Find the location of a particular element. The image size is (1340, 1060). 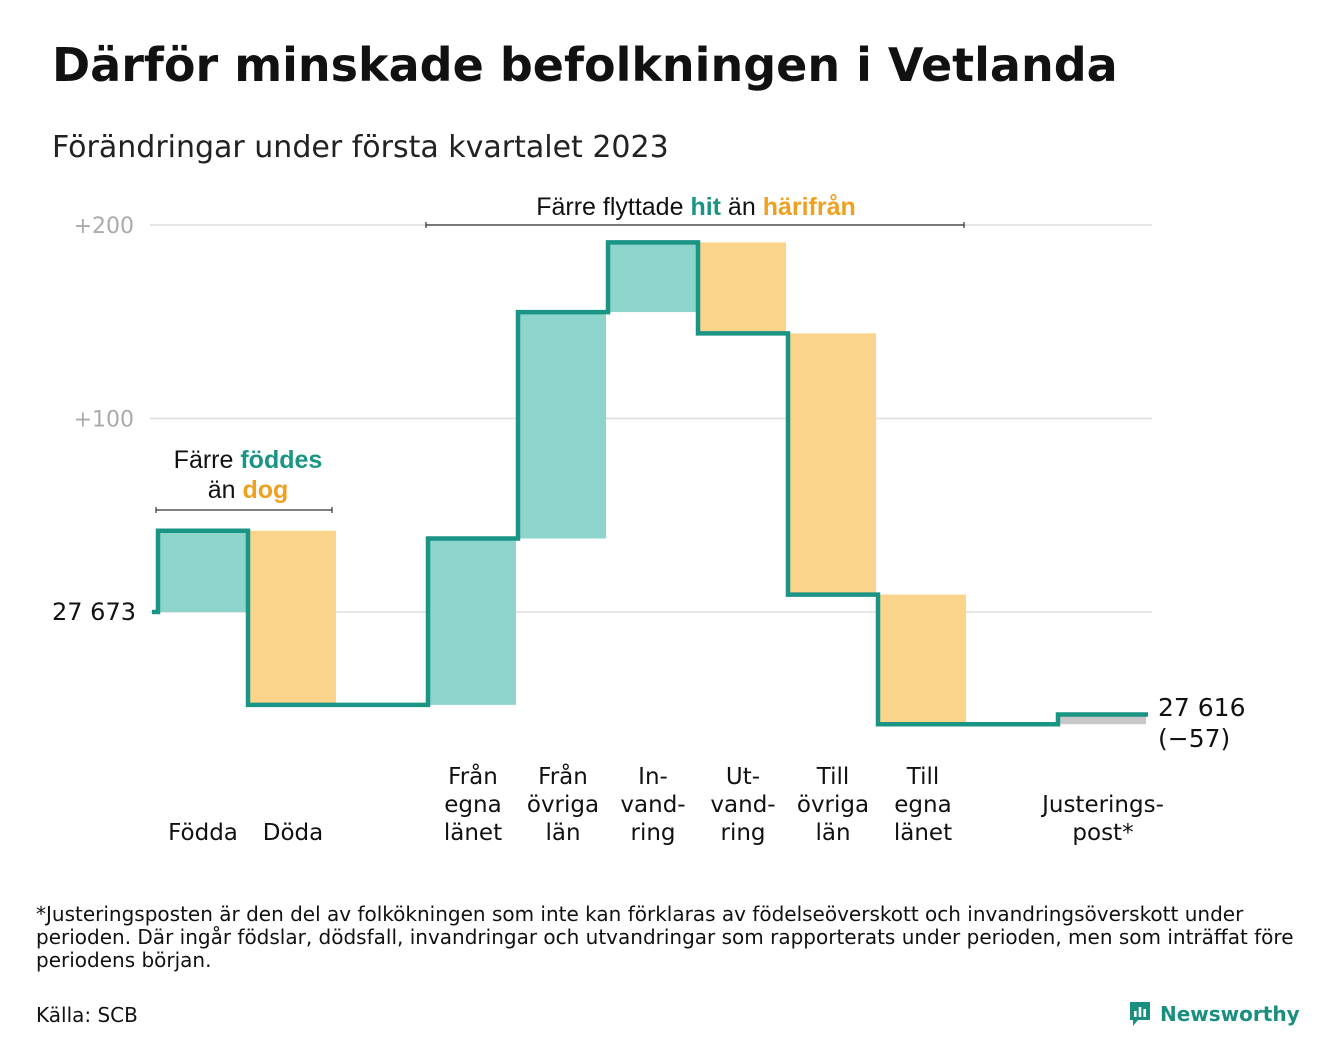

source-note: Källa: SCB is located at coordinates (87, 1015).